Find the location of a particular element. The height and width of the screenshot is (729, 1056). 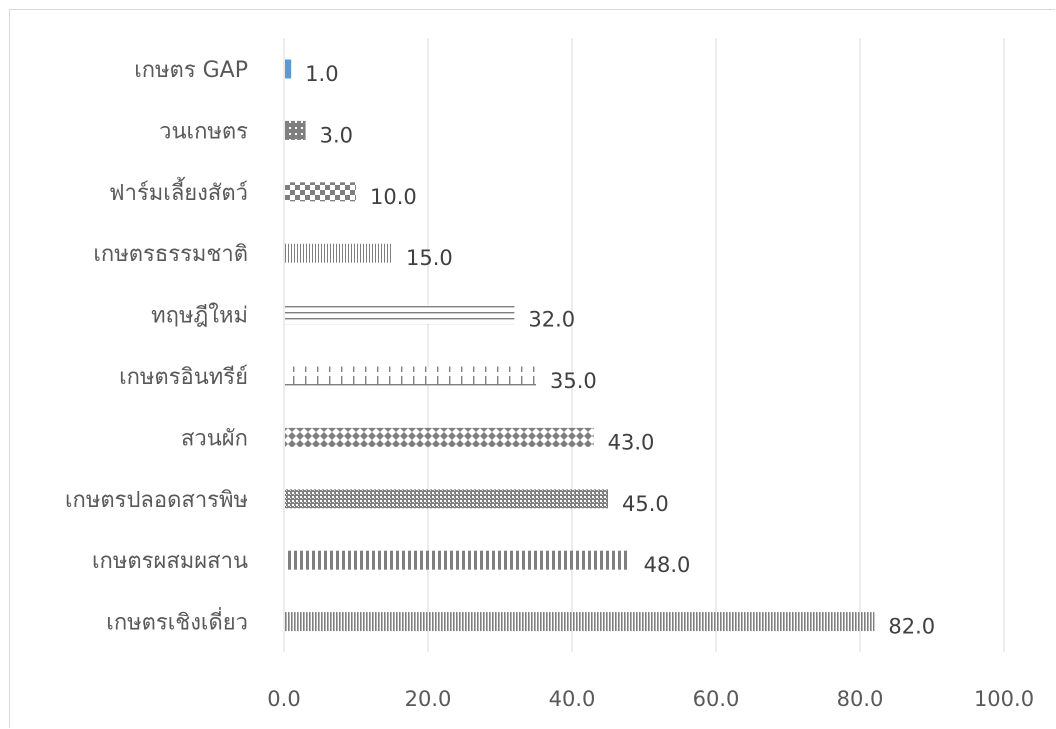

data-label: 35.0 is located at coordinates (573, 381).